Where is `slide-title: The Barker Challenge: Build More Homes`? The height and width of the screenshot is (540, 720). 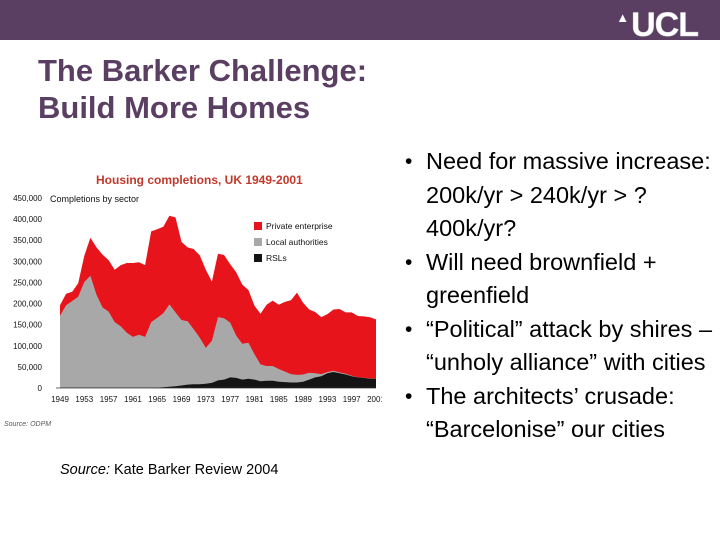
slide-title: The Barker Challenge: Build More Homes is located at coordinates (202, 89).